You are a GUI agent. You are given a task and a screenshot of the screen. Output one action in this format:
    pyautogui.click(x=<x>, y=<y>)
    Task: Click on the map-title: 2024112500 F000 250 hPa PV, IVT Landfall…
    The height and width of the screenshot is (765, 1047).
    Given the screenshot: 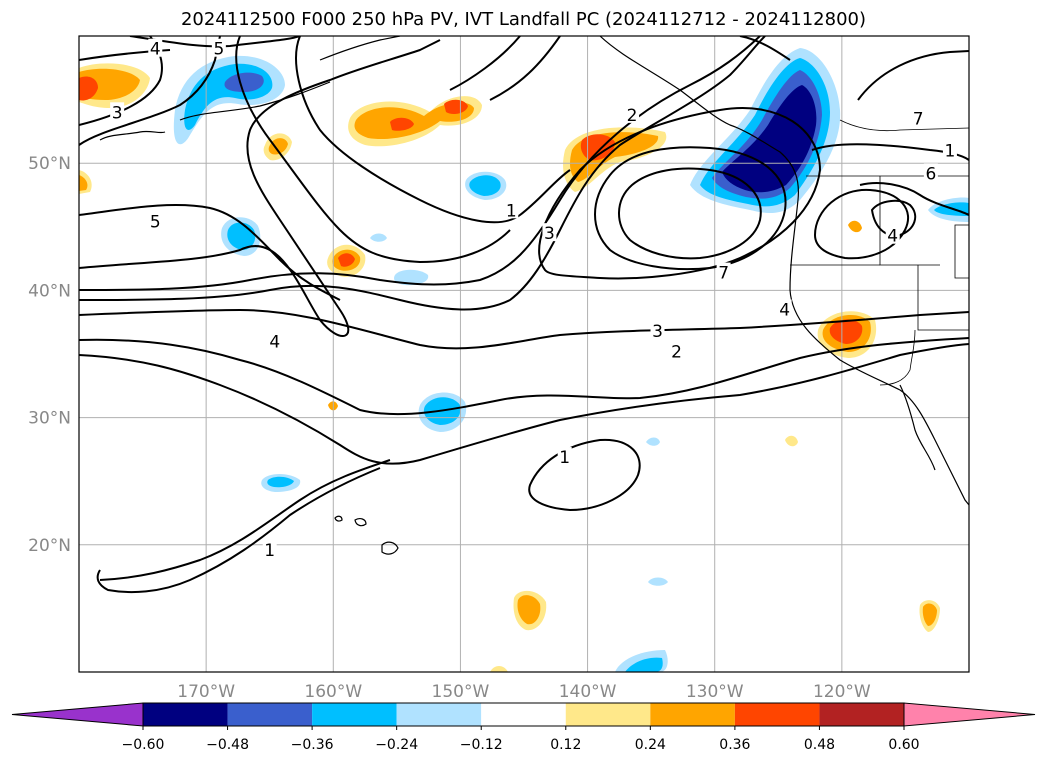 What is the action you would take?
    pyautogui.click(x=523, y=19)
    